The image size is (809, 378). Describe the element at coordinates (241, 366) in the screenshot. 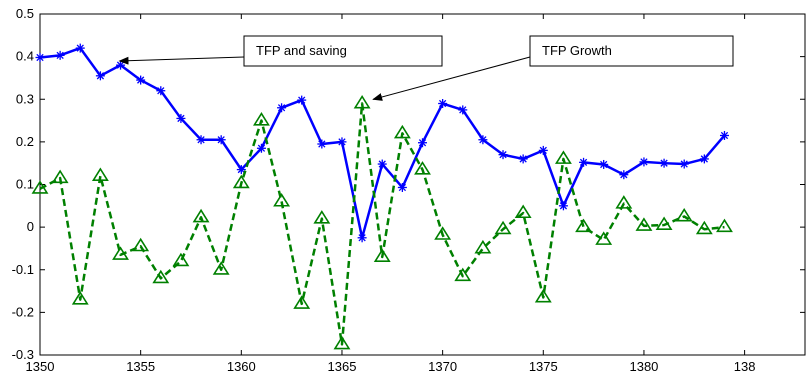

I see `x-tick-label: 1360` at that location.